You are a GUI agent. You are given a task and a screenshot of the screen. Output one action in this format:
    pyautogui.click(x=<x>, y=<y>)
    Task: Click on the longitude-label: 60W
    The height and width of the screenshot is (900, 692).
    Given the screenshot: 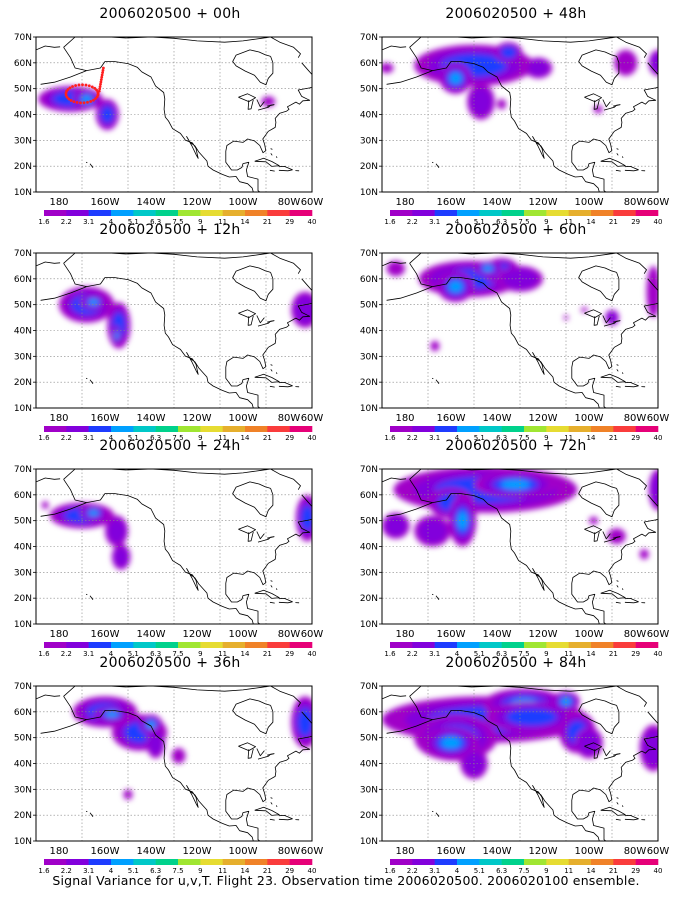 What is the action you would take?
    pyautogui.click(x=312, y=202)
    